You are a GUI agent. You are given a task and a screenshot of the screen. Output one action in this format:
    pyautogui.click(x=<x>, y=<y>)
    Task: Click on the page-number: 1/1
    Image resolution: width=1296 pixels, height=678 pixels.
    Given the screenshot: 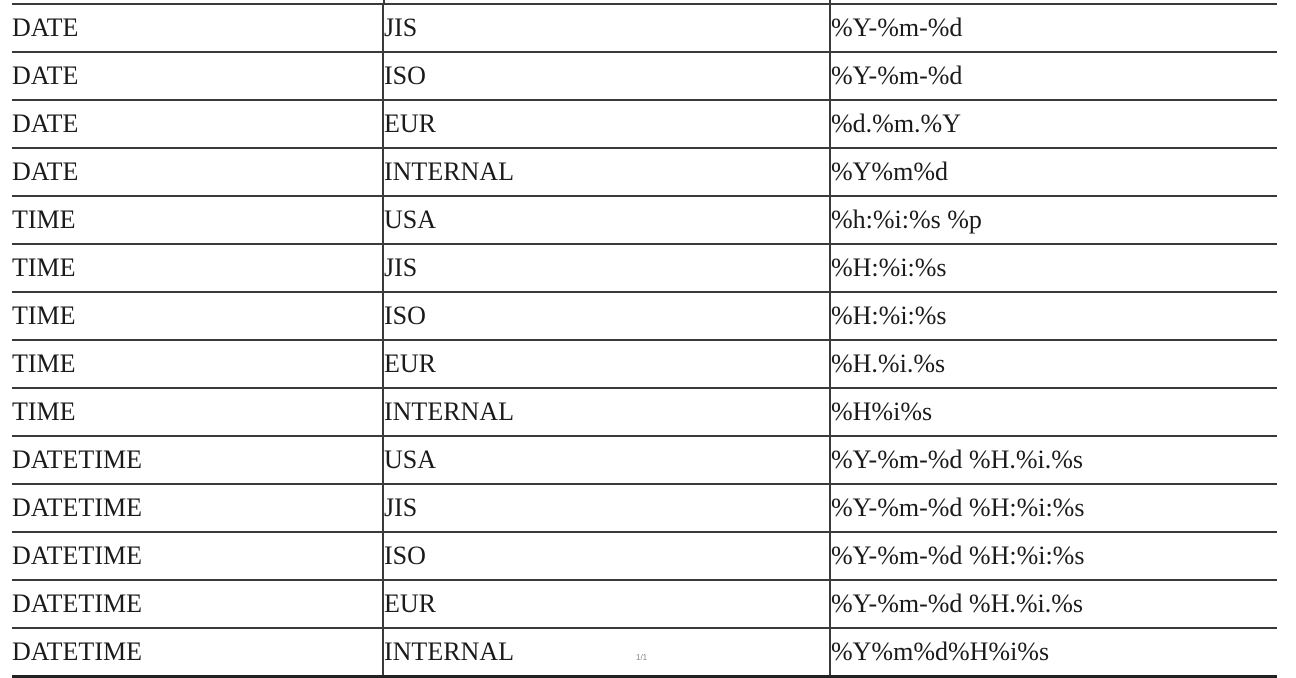 What is the action you would take?
    pyautogui.click(x=642, y=657)
    